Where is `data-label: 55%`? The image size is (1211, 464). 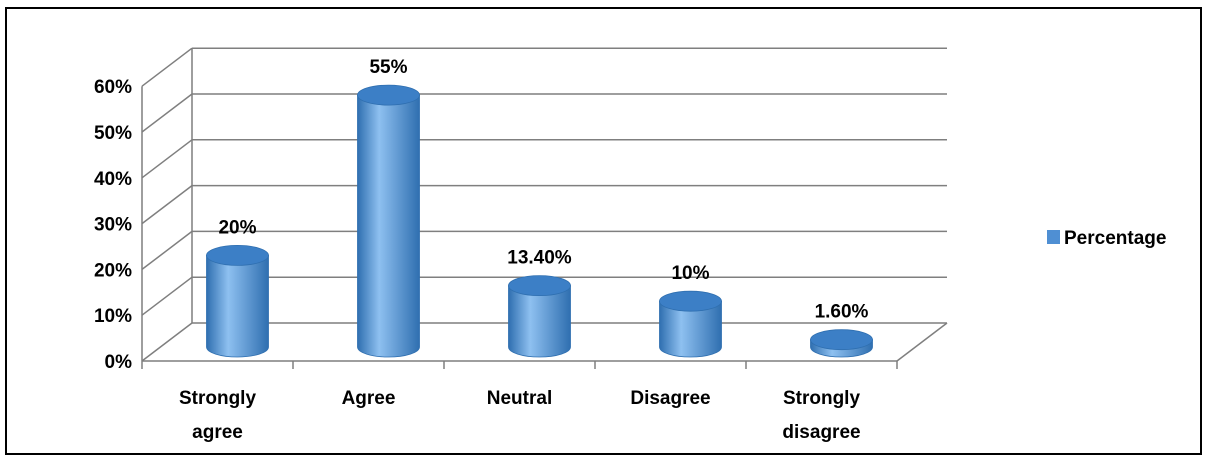 data-label: 55% is located at coordinates (388, 67).